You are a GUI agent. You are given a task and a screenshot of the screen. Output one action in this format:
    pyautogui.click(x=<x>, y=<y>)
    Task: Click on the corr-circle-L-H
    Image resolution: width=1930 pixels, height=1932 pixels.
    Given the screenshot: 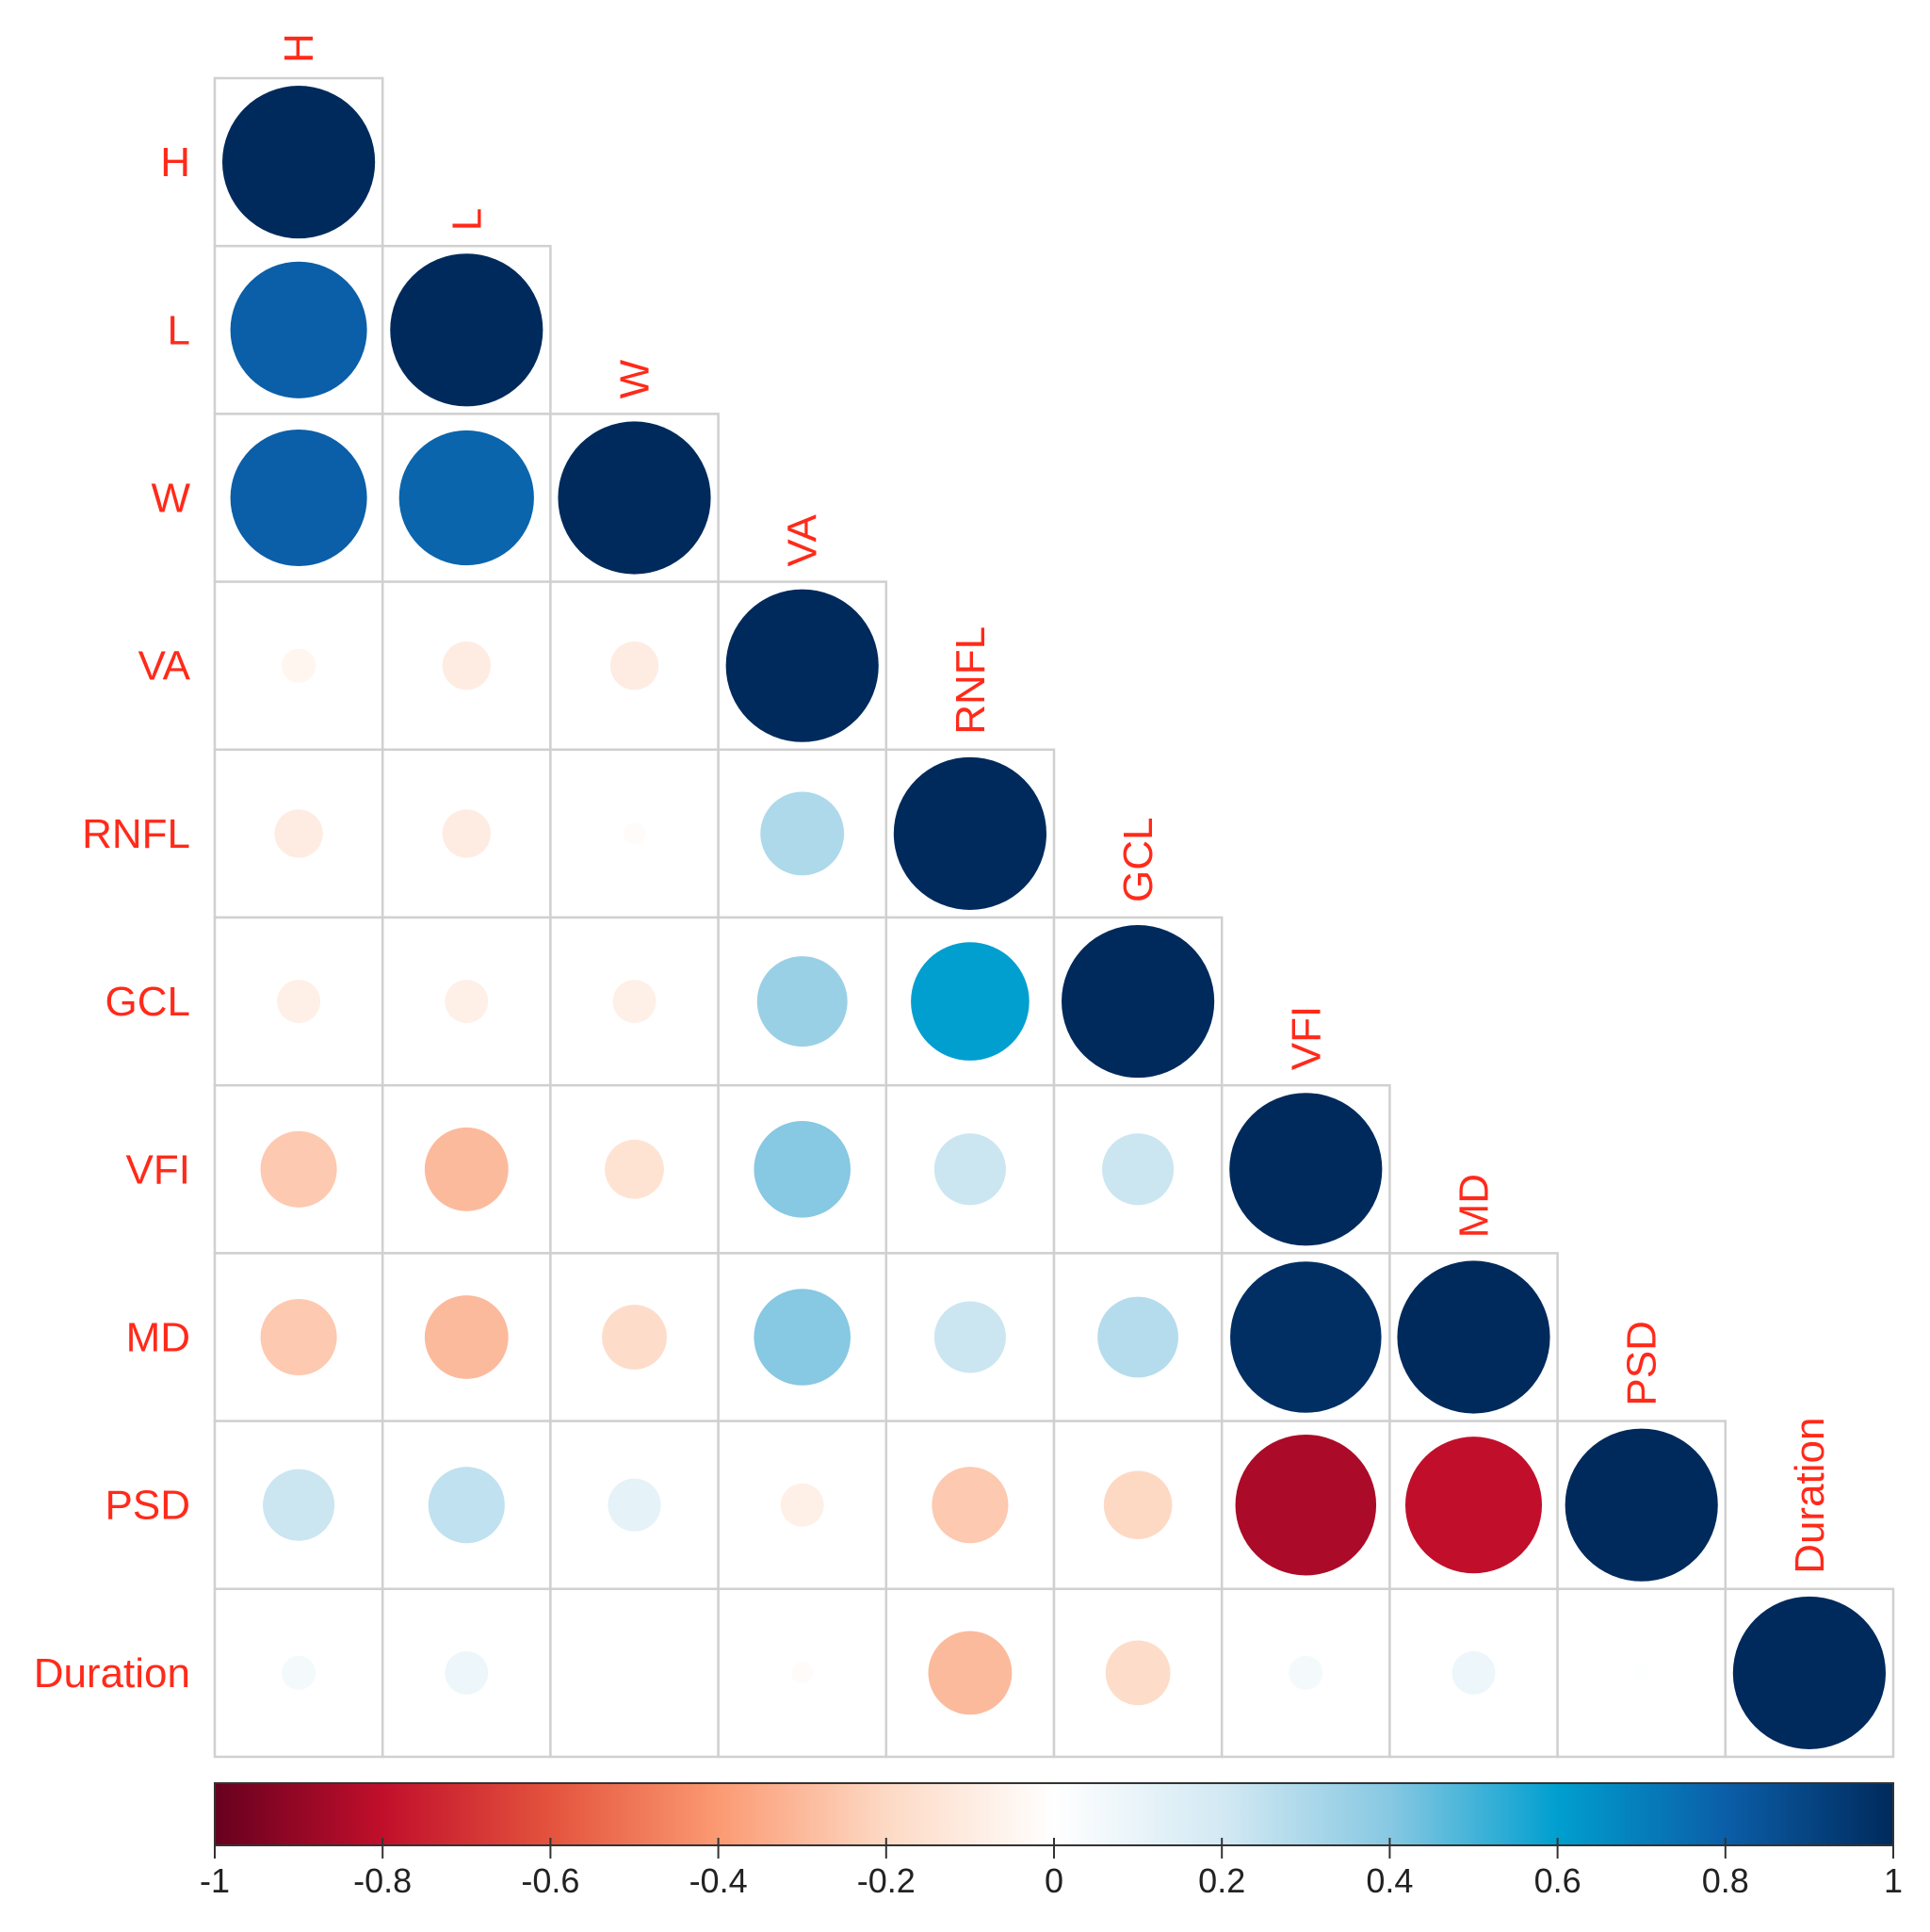 What is the action you would take?
    pyautogui.click(x=299, y=330)
    